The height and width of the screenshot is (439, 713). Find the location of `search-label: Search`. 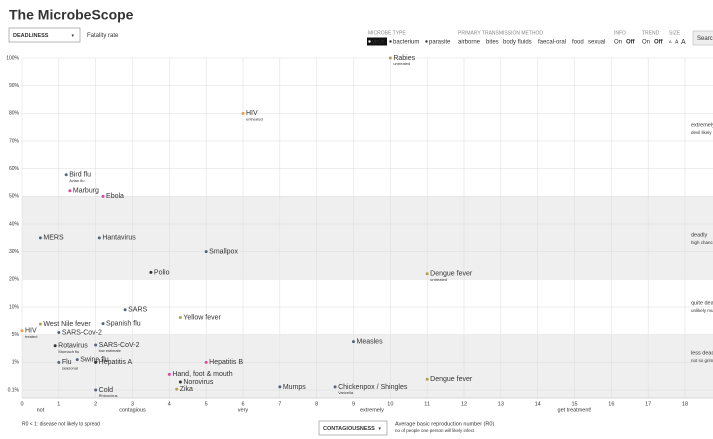

search-label: Search is located at coordinates (705, 39).